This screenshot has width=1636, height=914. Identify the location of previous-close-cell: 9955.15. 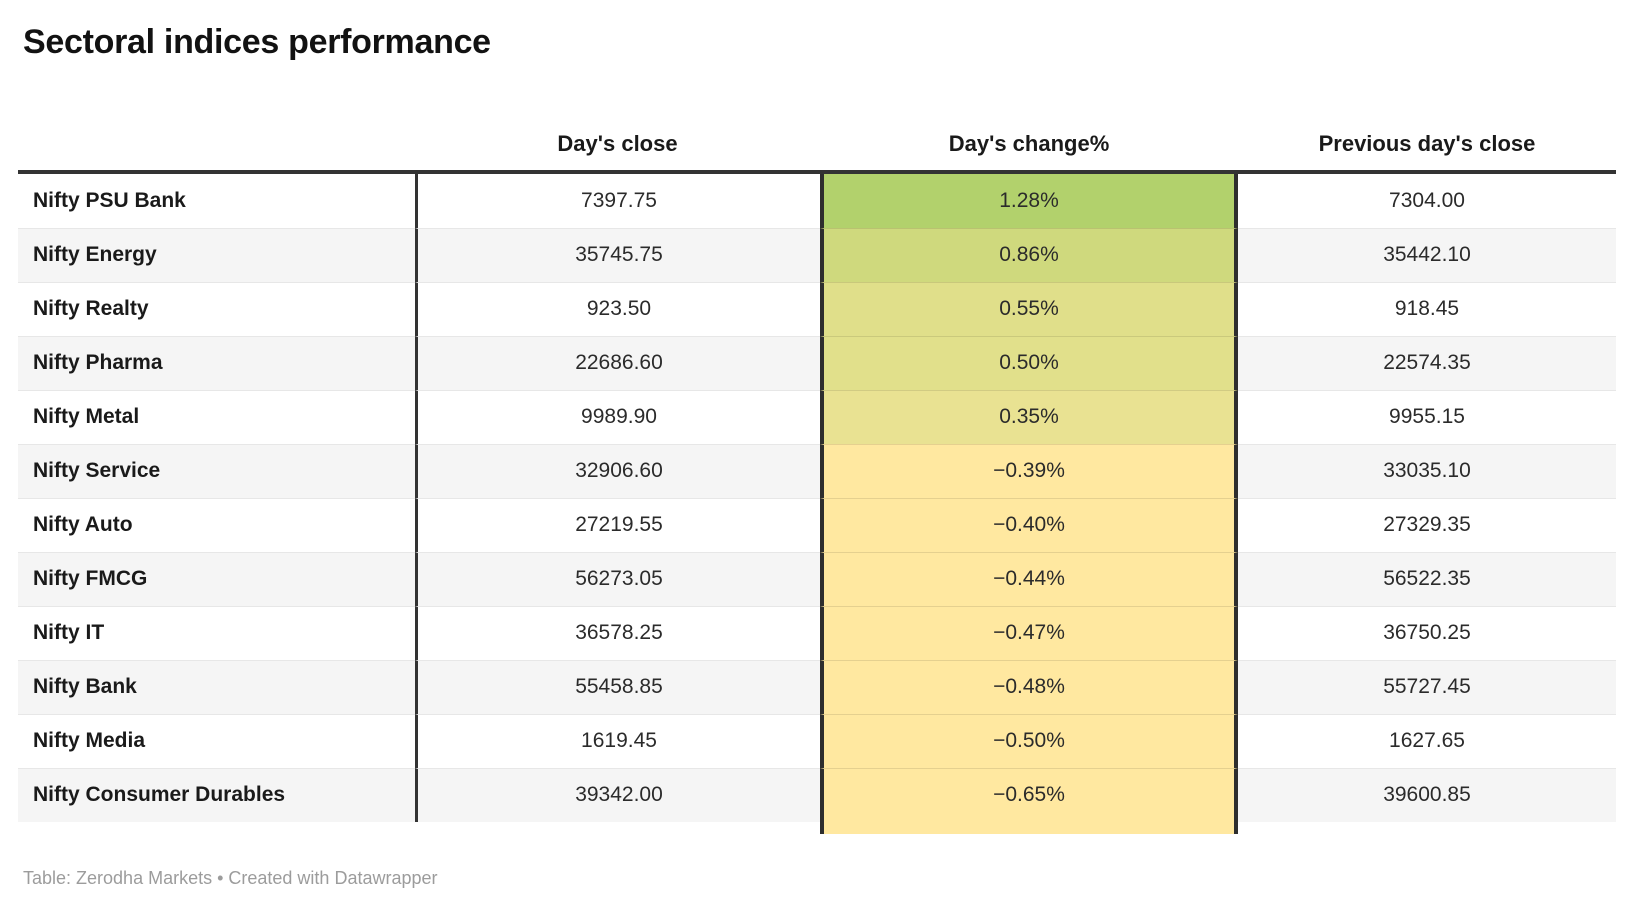
(1427, 416).